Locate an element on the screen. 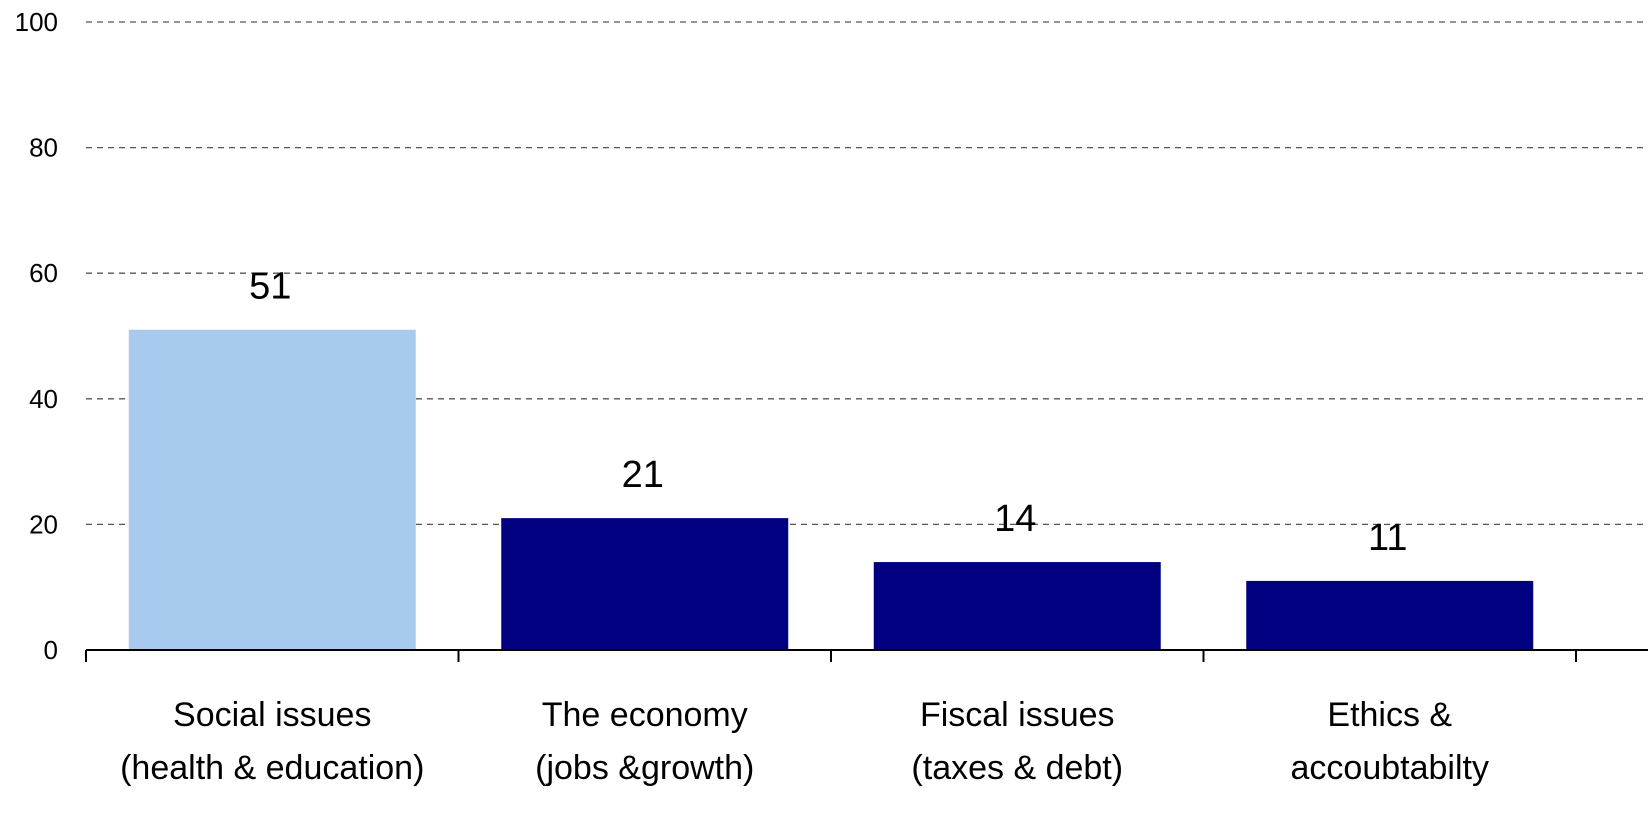 This screenshot has width=1648, height=827. data-label: 11 is located at coordinates (1387, 538).